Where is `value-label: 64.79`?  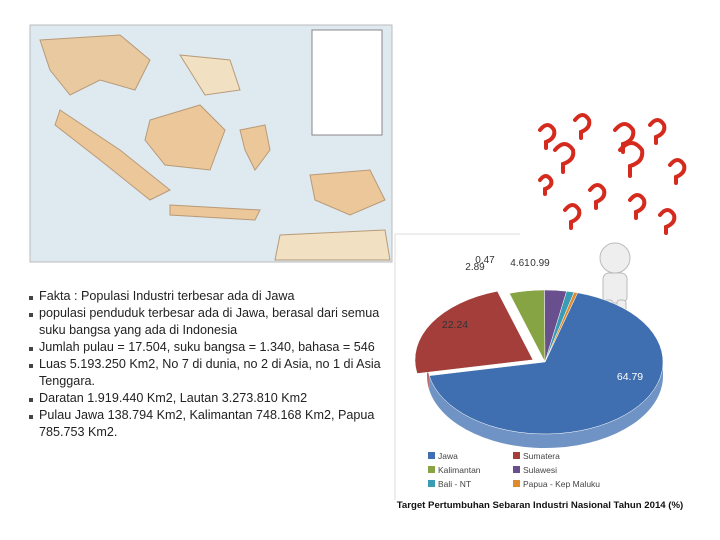
value-label: 64.79 is located at coordinates (630, 377).